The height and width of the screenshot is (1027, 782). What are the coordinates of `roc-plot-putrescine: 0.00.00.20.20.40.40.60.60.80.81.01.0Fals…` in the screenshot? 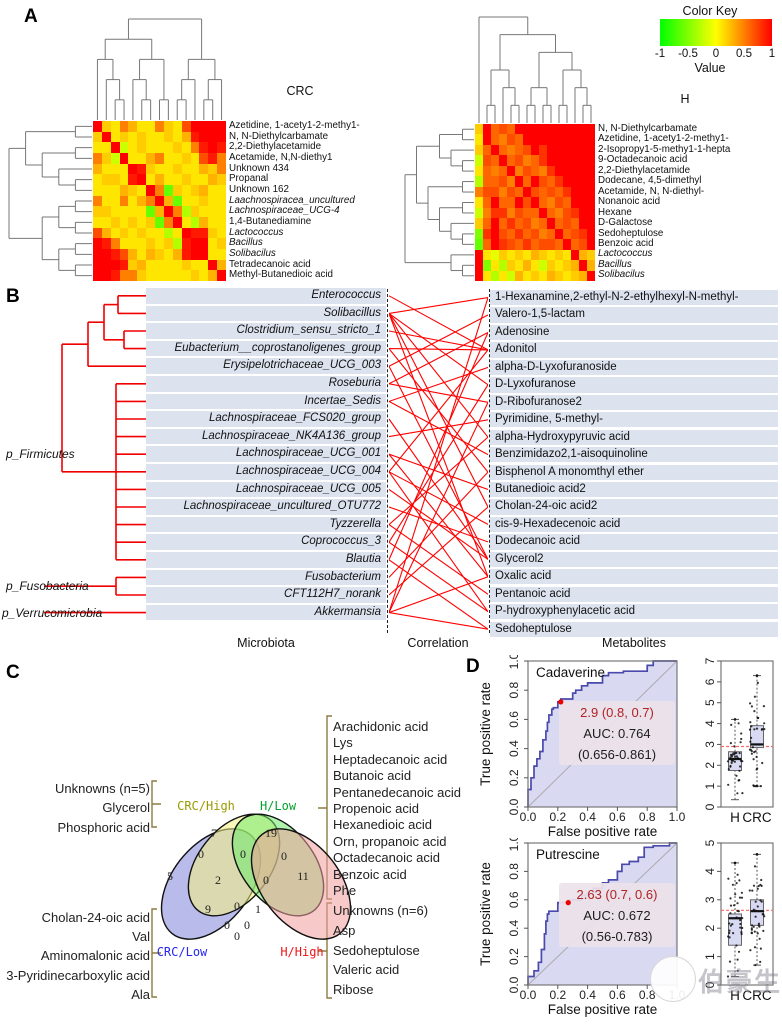 It's located at (582, 927).